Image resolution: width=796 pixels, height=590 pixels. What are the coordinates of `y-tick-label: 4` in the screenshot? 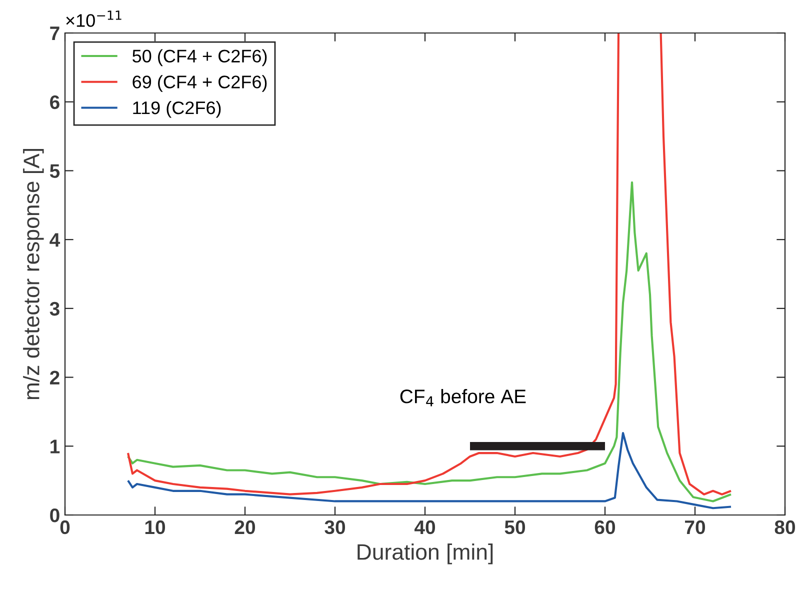 It's located at (55, 240).